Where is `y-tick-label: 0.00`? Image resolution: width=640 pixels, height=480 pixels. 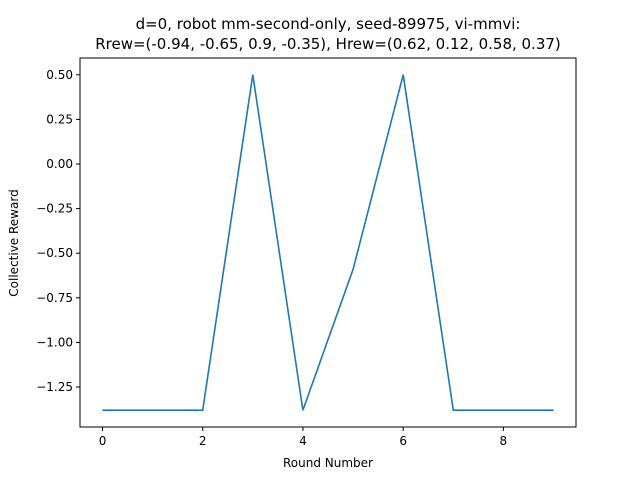
y-tick-label: 0.00 is located at coordinates (59, 164).